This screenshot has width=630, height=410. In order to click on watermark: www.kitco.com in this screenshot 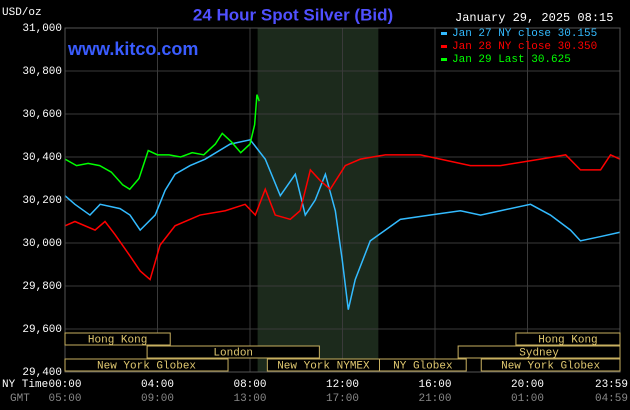, I will do `click(132, 49)`.